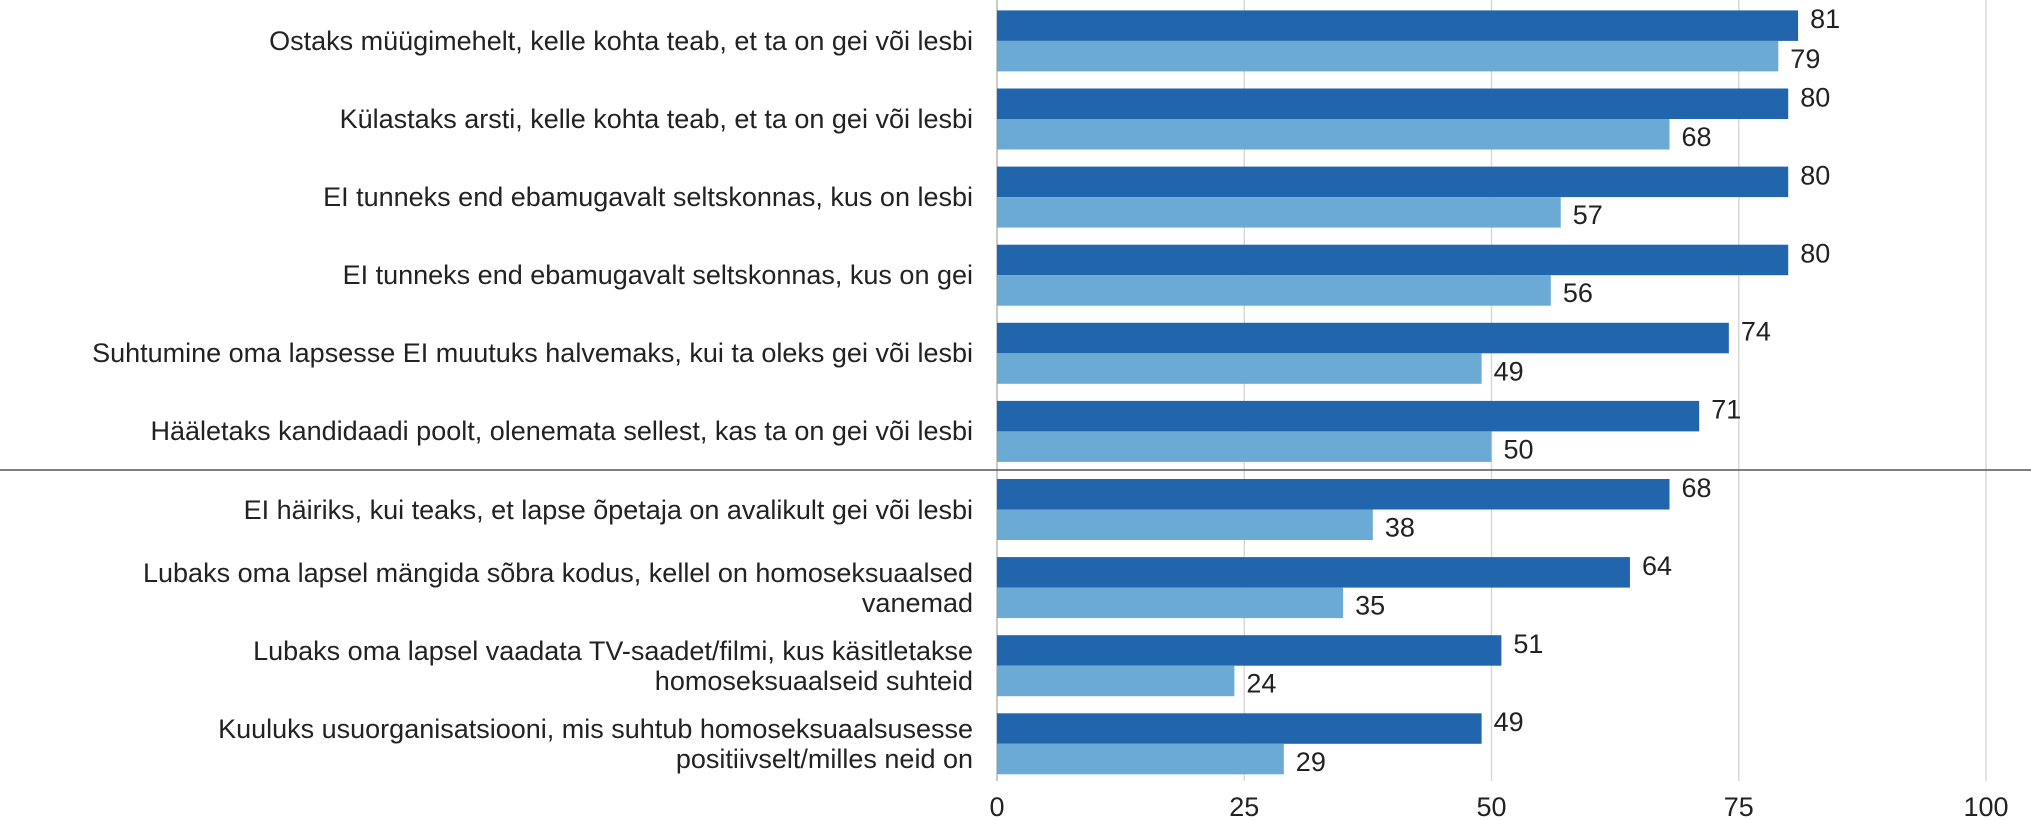 Image resolution: width=2031 pixels, height=820 pixels. What do you see at coordinates (1370, 606) in the screenshot?
I see `value-label: 35` at bounding box center [1370, 606].